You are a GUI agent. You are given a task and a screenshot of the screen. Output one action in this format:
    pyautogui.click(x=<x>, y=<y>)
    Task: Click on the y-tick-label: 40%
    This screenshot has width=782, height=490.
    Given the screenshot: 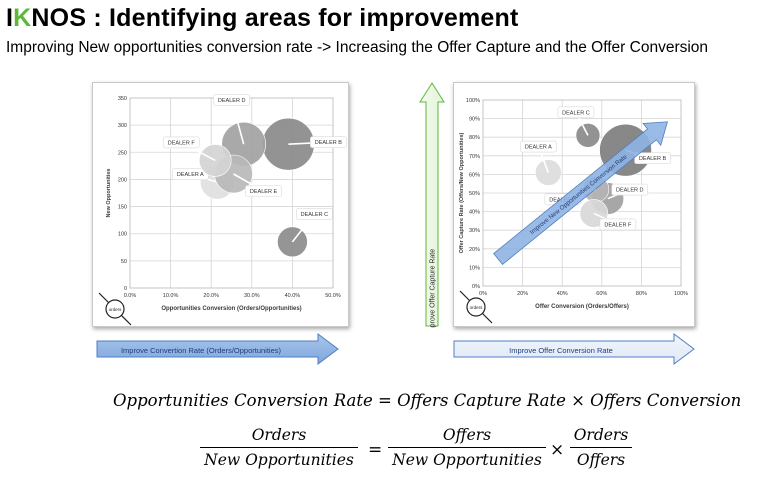 What is the action you would take?
    pyautogui.click(x=474, y=213)
    